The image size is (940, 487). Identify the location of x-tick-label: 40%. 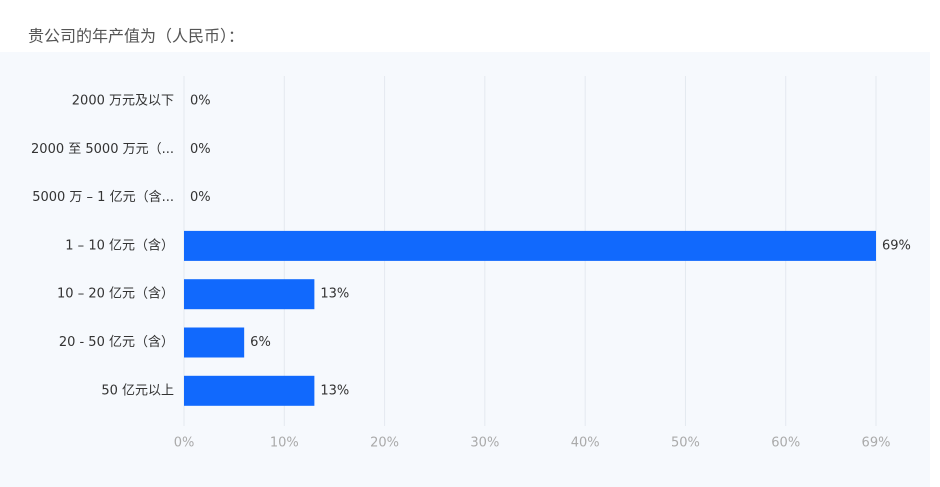
(585, 443).